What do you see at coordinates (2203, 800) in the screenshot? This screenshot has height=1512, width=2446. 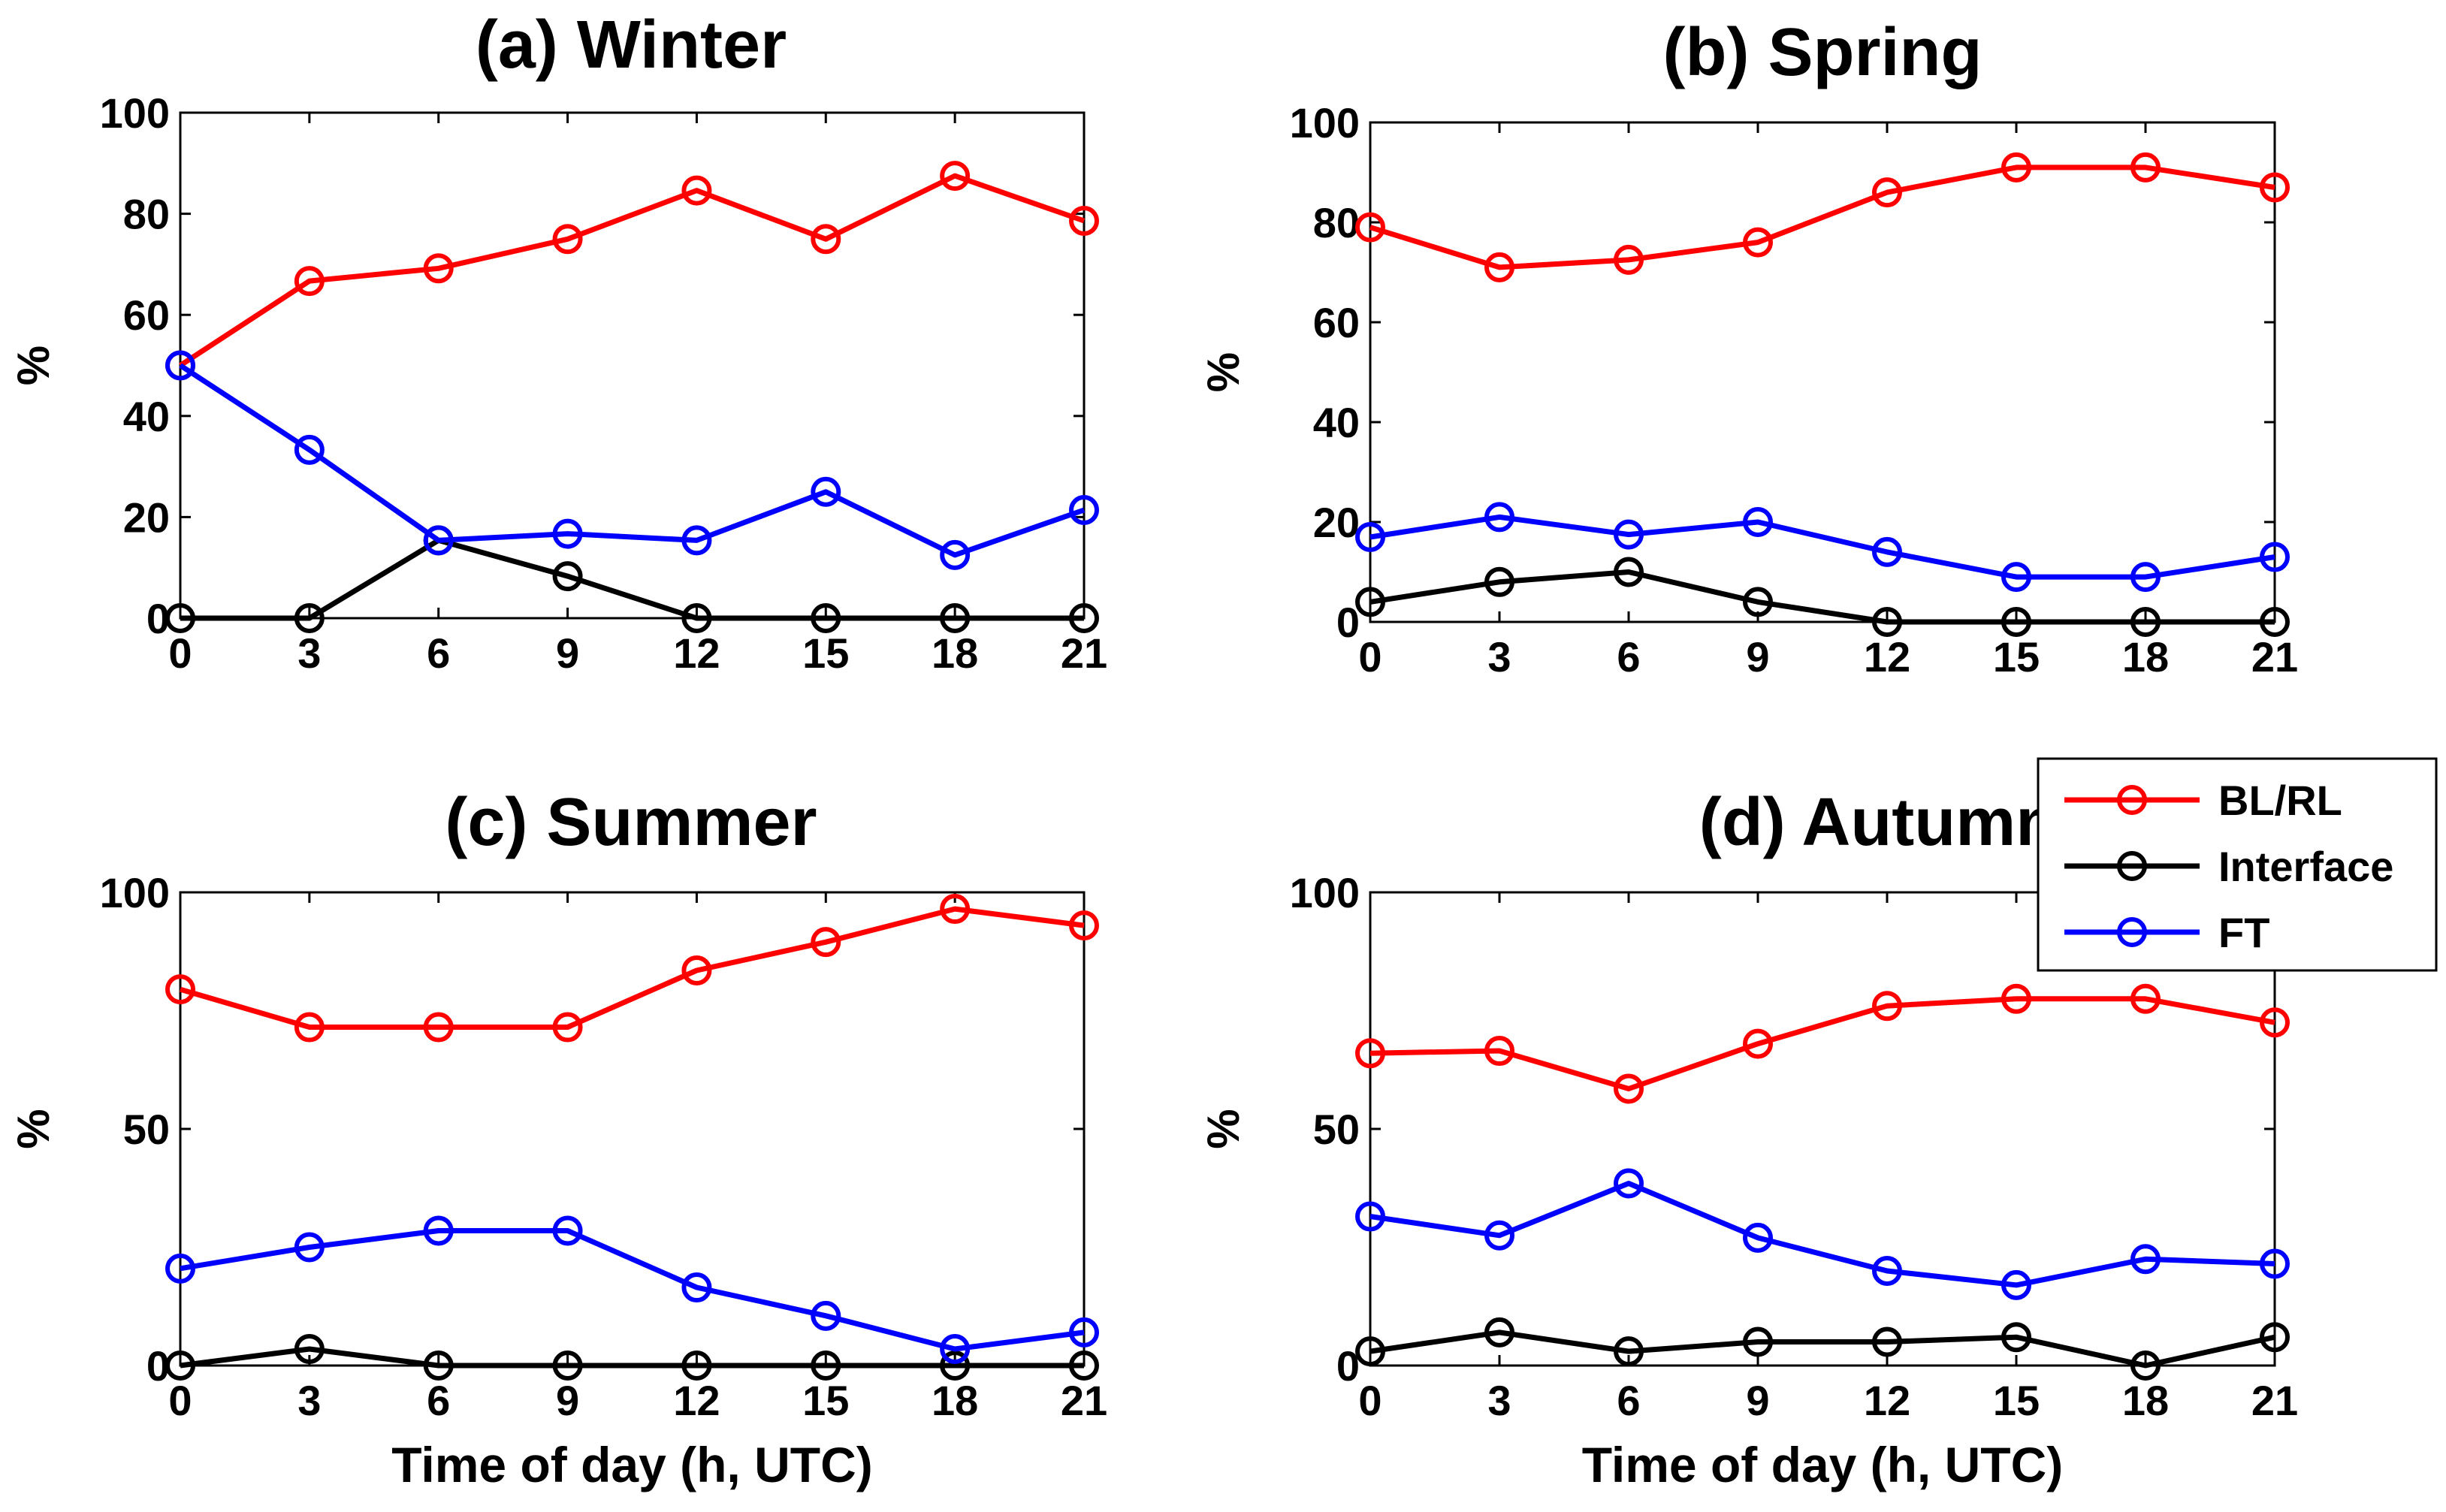 I see `legend-entry-bl-rl: BL/RL` at bounding box center [2203, 800].